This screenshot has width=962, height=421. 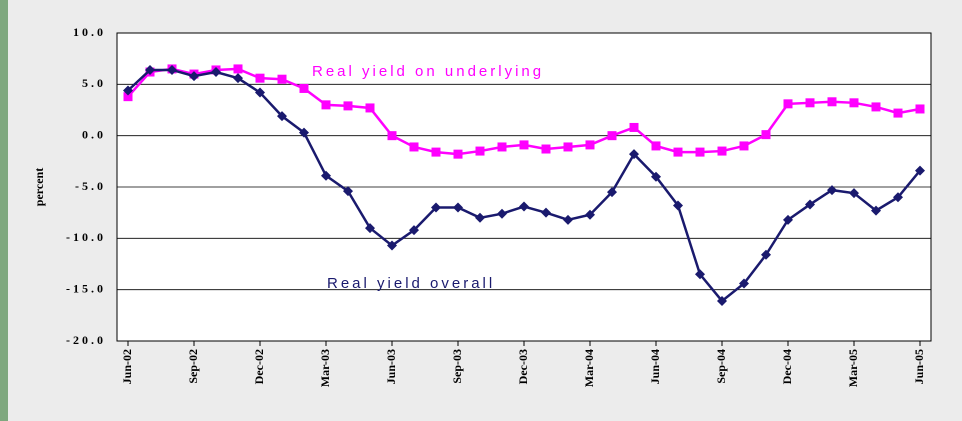 What do you see at coordinates (127, 366) in the screenshot?
I see `x-tick-label: Jun-02` at bounding box center [127, 366].